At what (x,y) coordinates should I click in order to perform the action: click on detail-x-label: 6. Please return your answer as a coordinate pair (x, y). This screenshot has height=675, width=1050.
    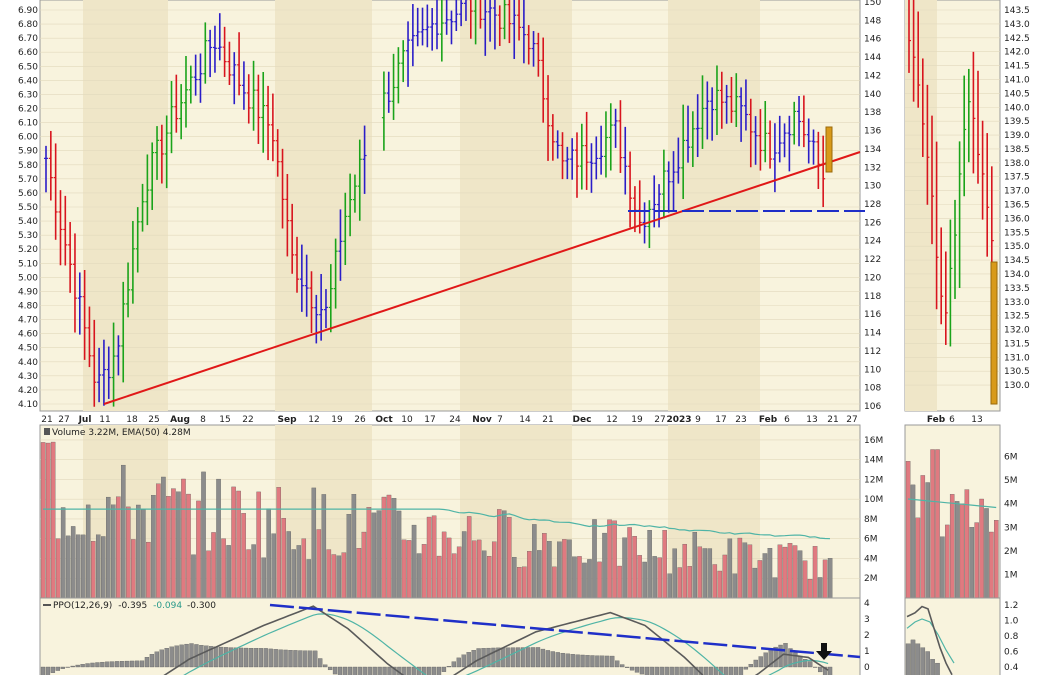
    Looking at the image, I should click on (952, 420).